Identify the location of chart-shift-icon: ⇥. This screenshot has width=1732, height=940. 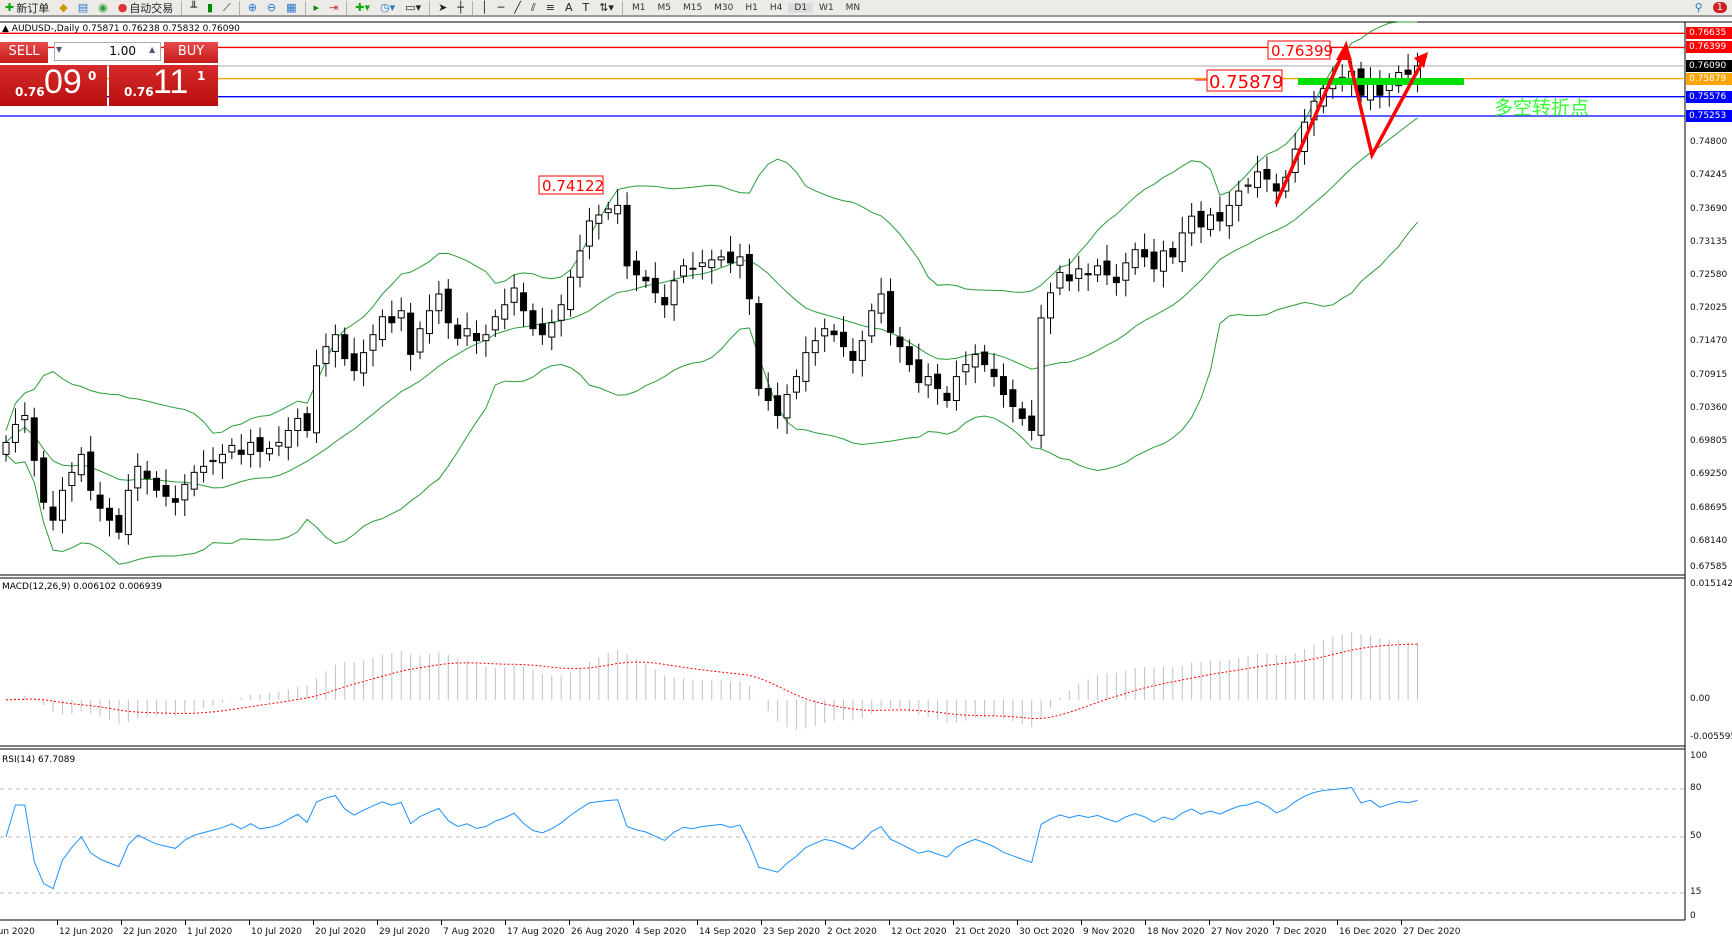
(334, 7).